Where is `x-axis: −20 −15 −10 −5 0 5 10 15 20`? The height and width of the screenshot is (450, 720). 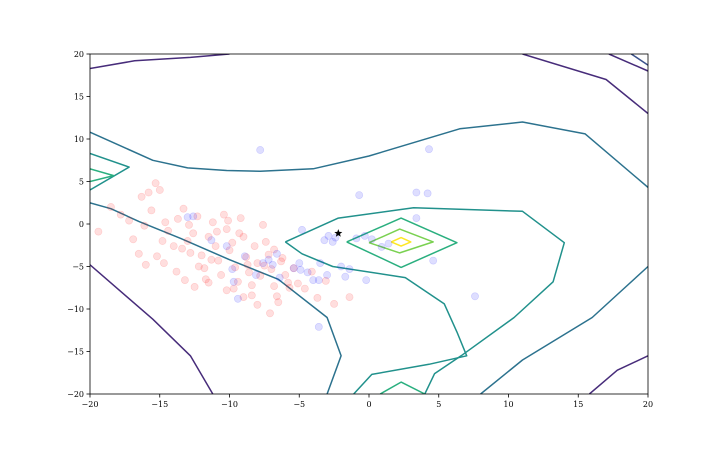
x-axis: −20 −15 −10 −5 0 5 10 15 20 is located at coordinates (367, 401).